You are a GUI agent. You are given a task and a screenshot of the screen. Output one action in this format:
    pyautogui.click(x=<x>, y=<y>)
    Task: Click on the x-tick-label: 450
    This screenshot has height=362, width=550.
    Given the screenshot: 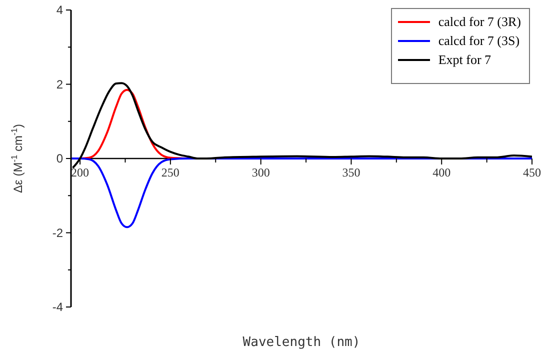 What is the action you would take?
    pyautogui.click(x=532, y=173)
    